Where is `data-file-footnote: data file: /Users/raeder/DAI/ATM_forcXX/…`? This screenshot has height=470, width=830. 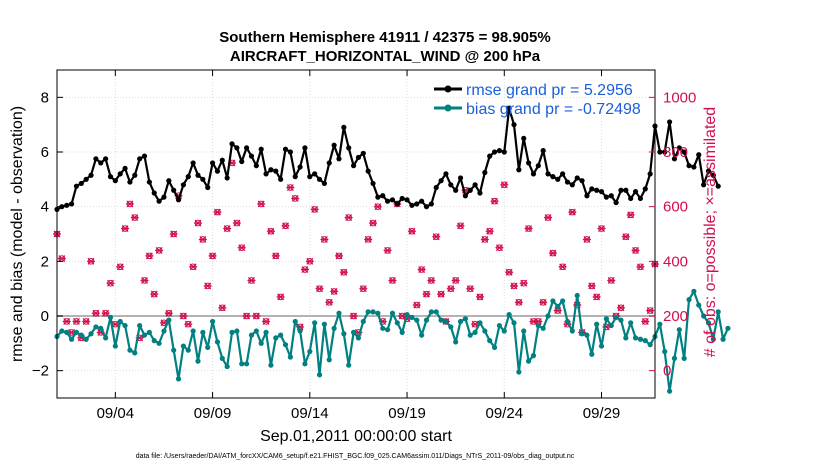
data-file-footnote: data file: /Users/raeder/DAI/ATM_forcXX/… is located at coordinates (355, 456).